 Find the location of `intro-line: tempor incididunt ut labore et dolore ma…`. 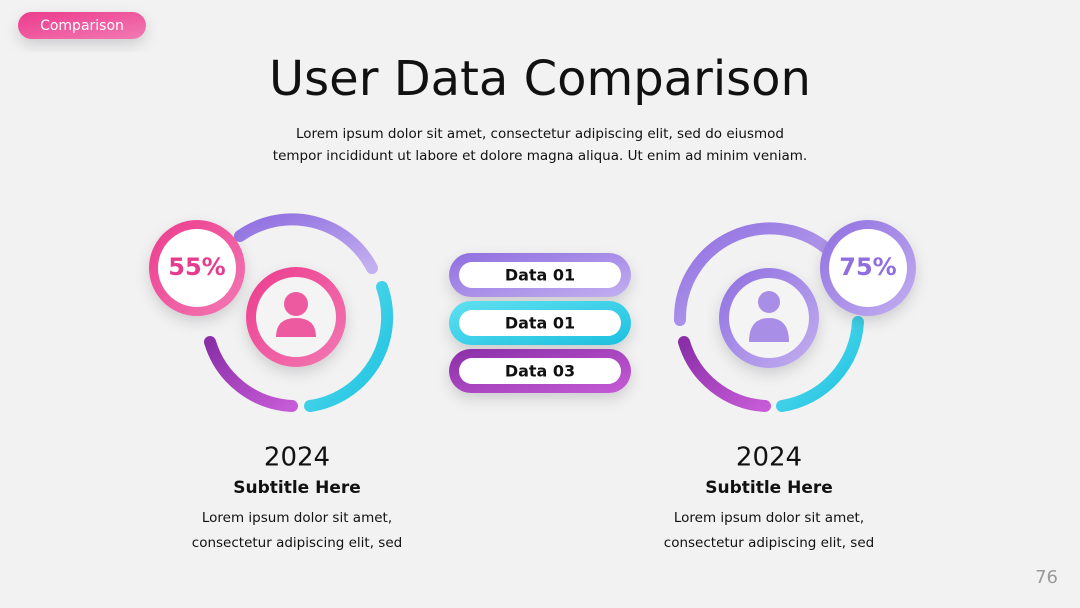

intro-line: tempor incididunt ut labore et dolore ma… is located at coordinates (540, 156).